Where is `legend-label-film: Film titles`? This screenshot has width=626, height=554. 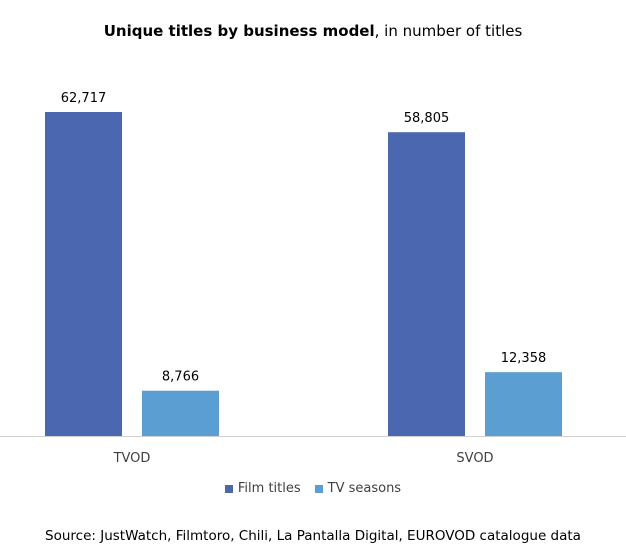 legend-label-film: Film titles is located at coordinates (269, 488).